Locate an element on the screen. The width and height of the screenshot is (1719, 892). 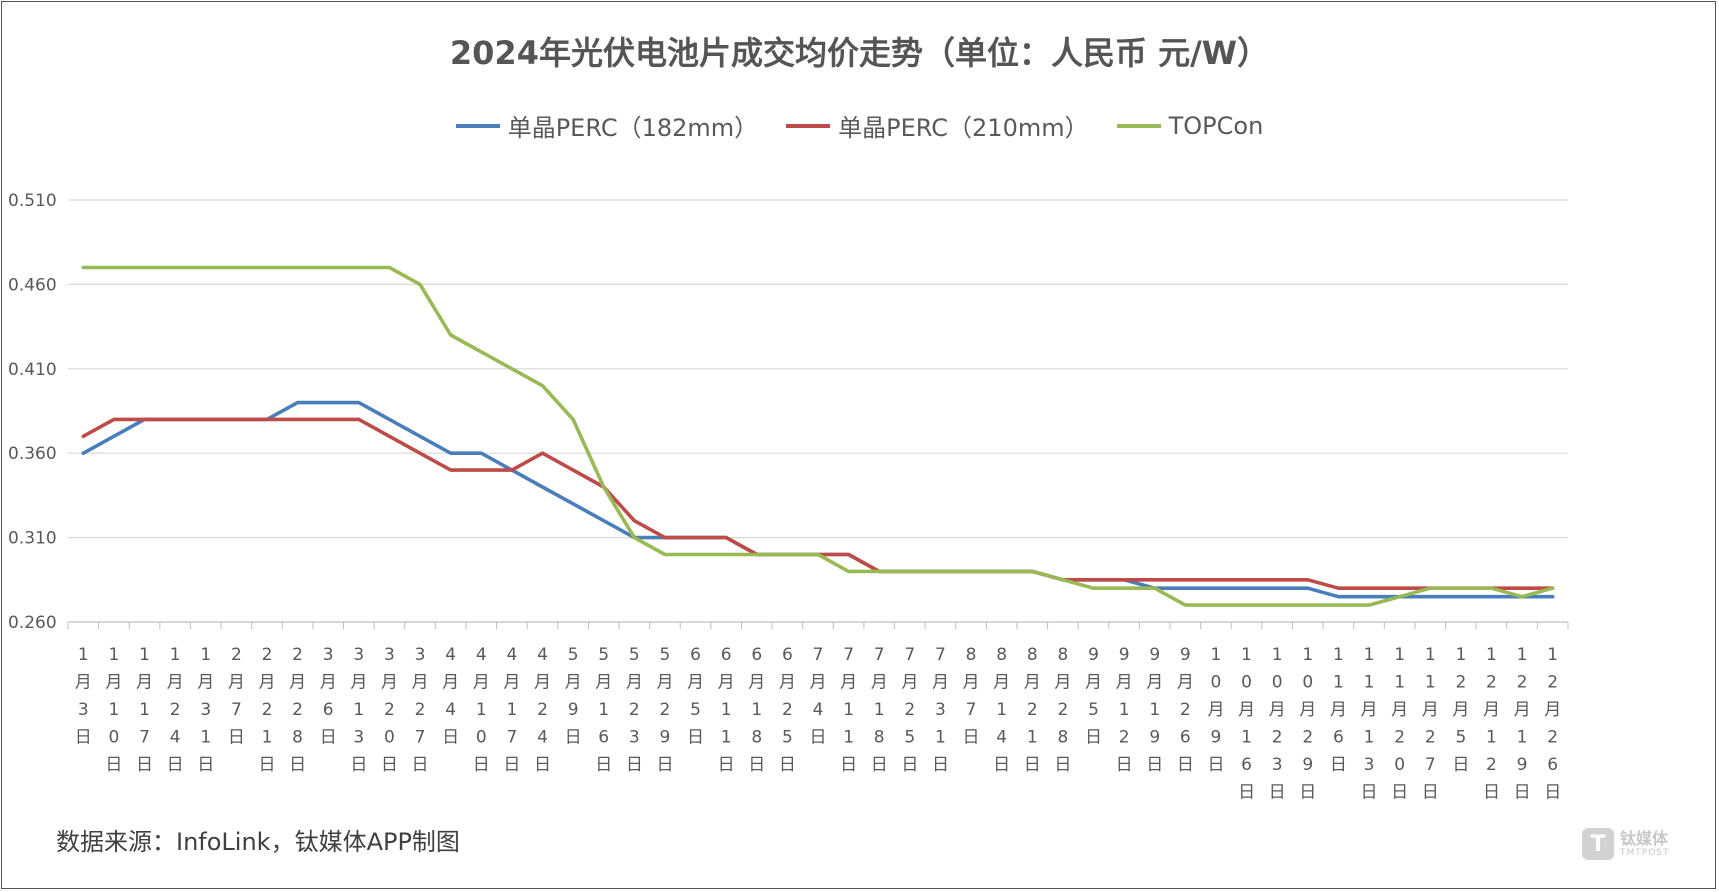
legend-item-topcon: TOPCon is located at coordinates (1190, 125).